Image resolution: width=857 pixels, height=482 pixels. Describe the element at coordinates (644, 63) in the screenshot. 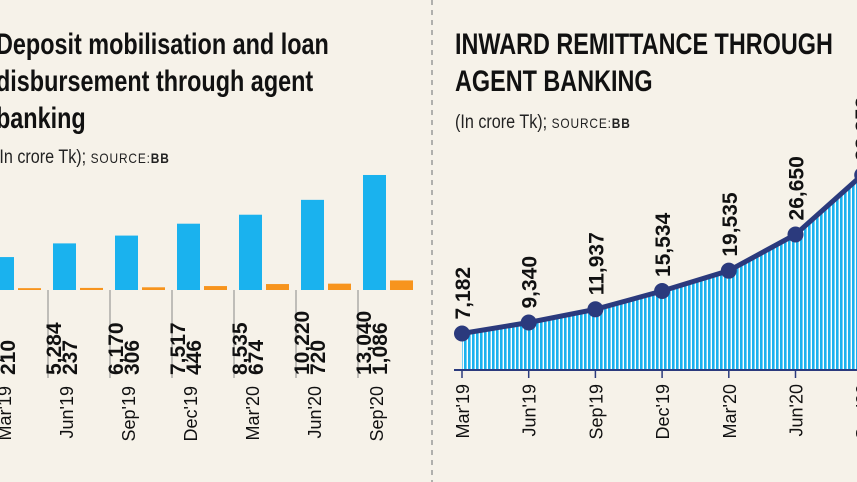

I see `chart-title: INWARD REMITTANCE THROUGH AGENT BANKING` at that location.